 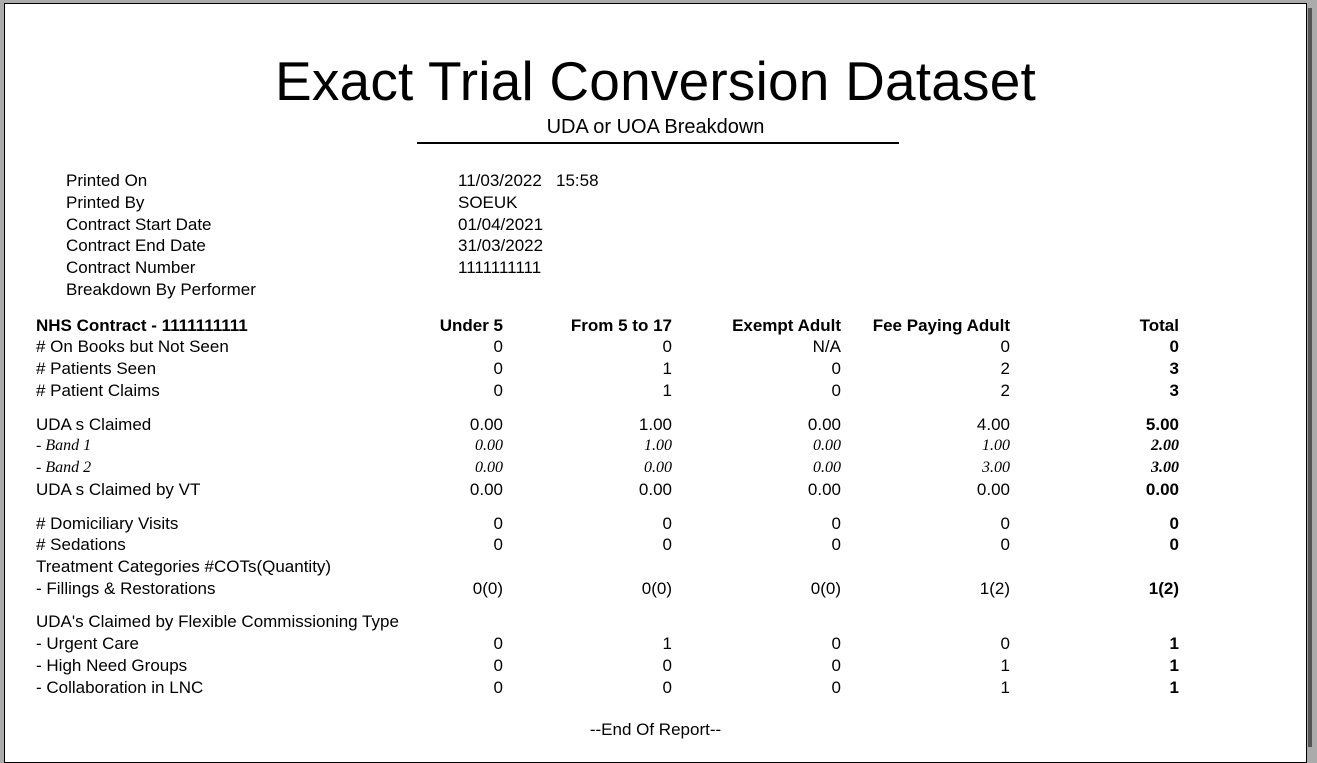 I want to click on contract-header: NHS Contract - 1111111111, so click(x=142, y=325).